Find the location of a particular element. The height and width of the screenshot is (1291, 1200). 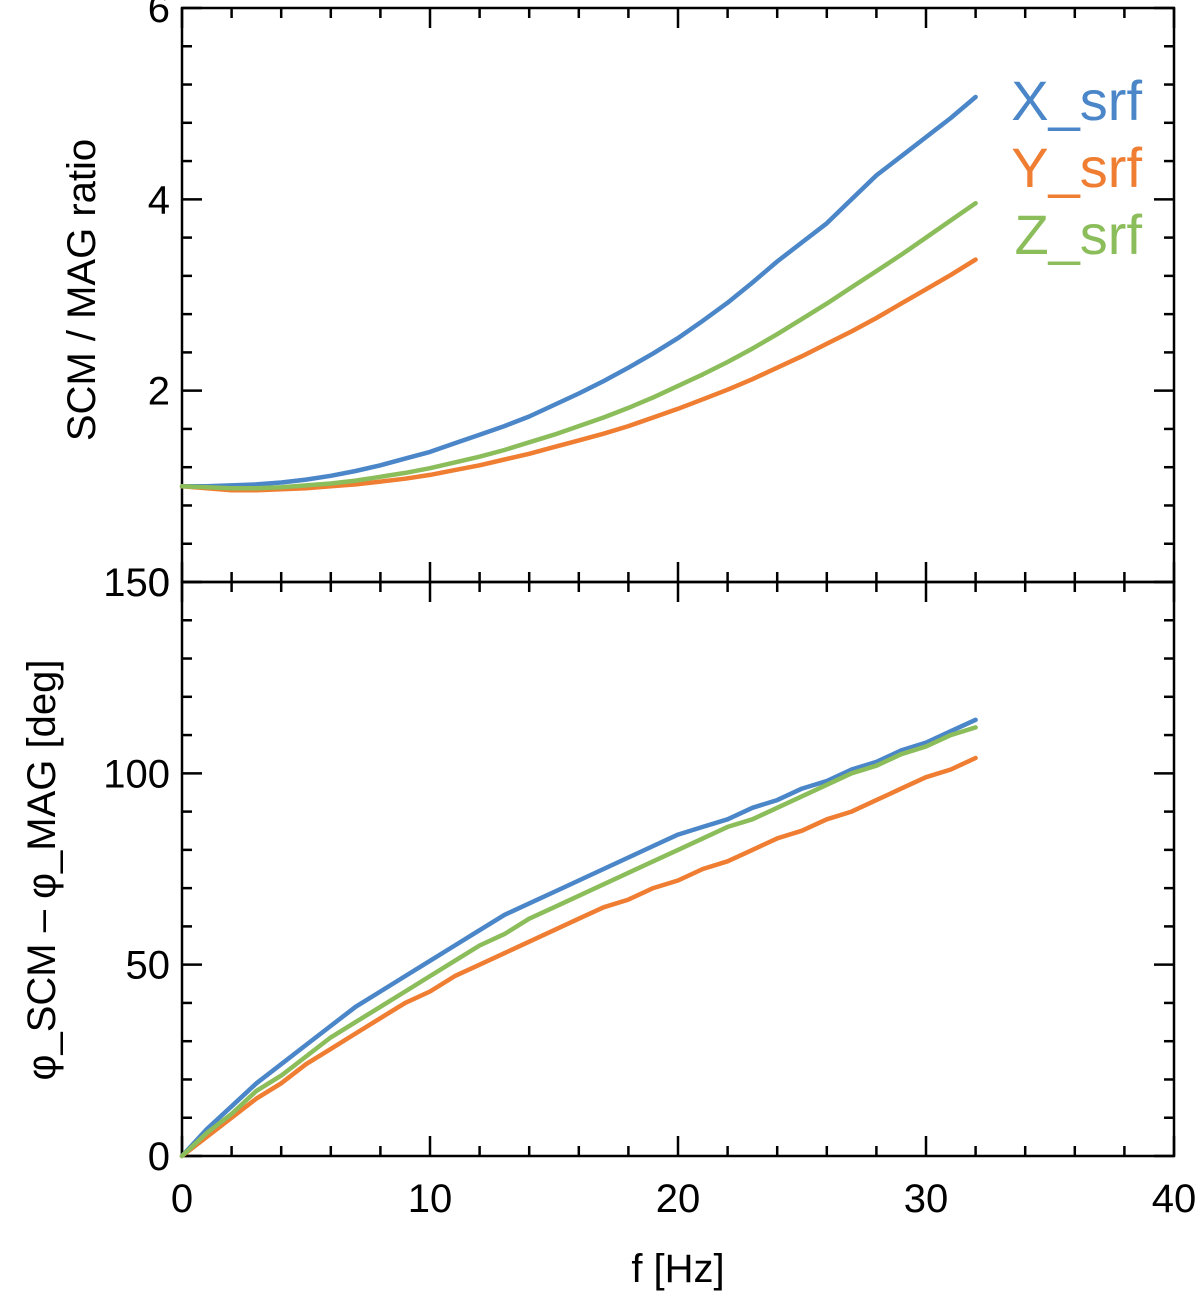

bottom-y-tick-label: 0 is located at coordinates (159, 1157).